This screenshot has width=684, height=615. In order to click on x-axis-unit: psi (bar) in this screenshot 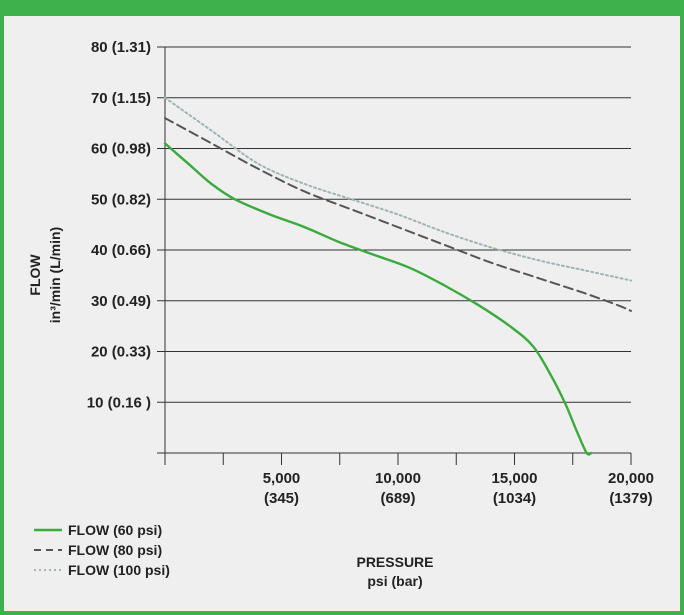, I will do `click(394, 581)`.